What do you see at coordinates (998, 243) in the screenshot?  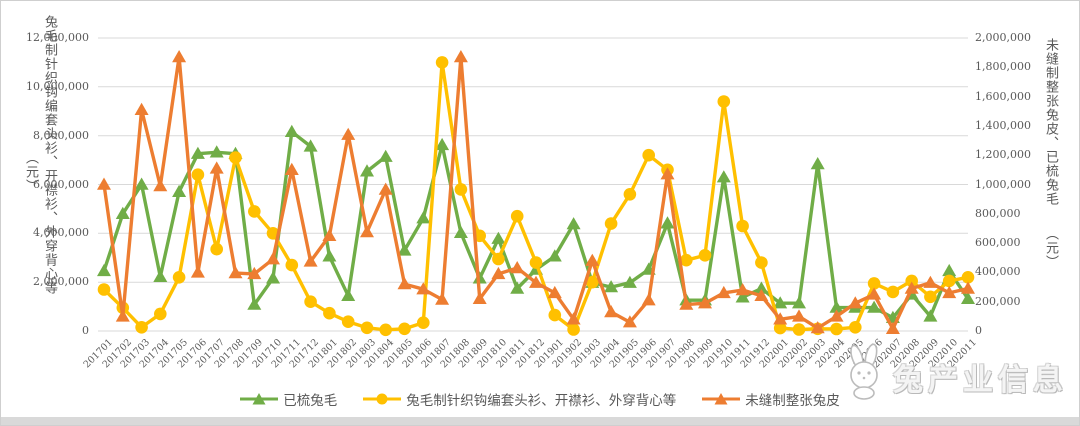 I see `right-axis-tick: 600,000` at bounding box center [998, 243].